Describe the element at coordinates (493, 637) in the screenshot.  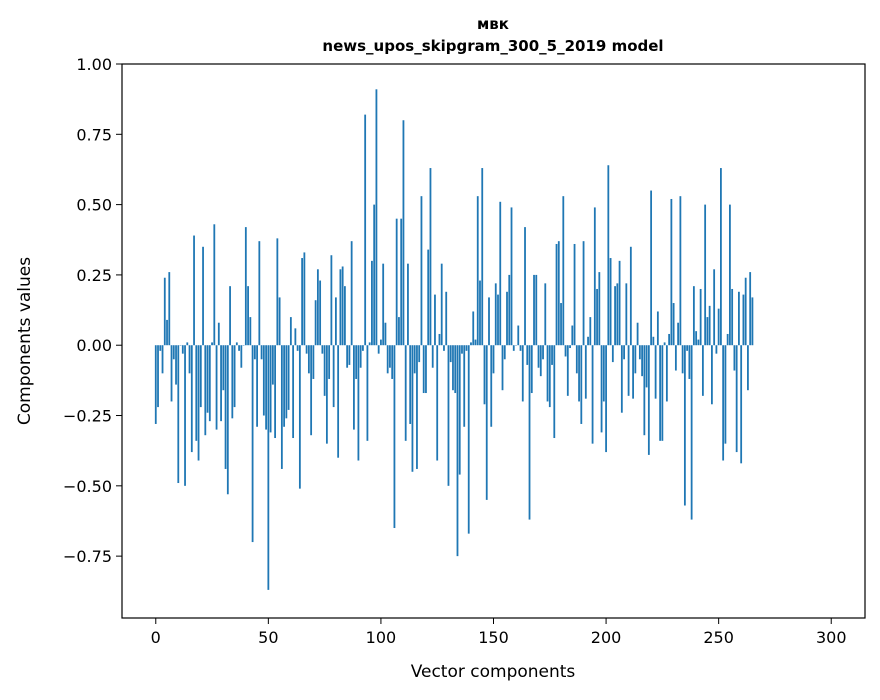
I see `x-tick-label: 150` at that location.